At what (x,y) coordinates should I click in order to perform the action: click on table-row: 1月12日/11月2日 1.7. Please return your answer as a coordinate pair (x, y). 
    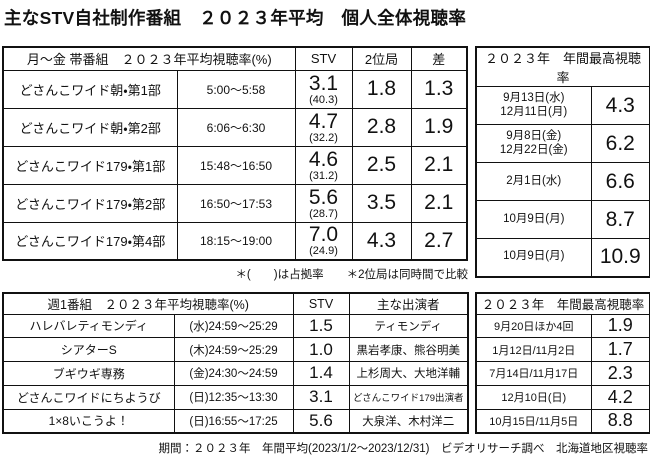
    Looking at the image, I should click on (562, 350).